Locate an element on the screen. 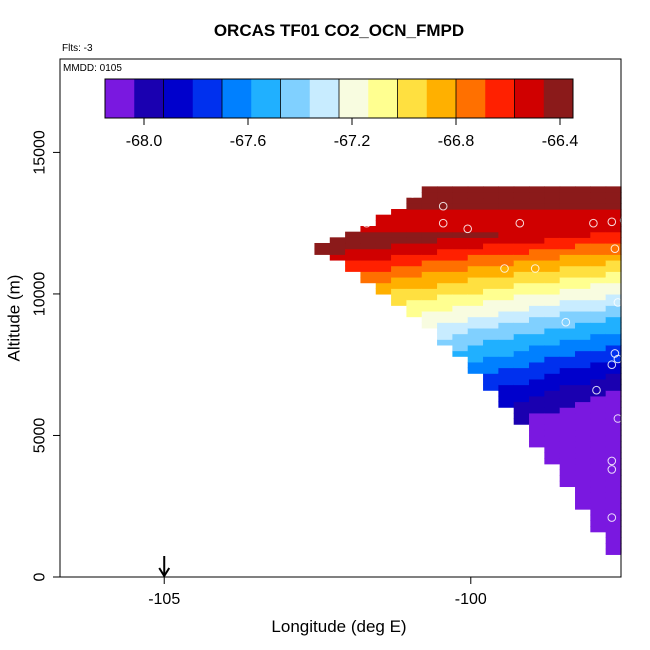  colorbar-tick-label: -67.6 is located at coordinates (248, 141).